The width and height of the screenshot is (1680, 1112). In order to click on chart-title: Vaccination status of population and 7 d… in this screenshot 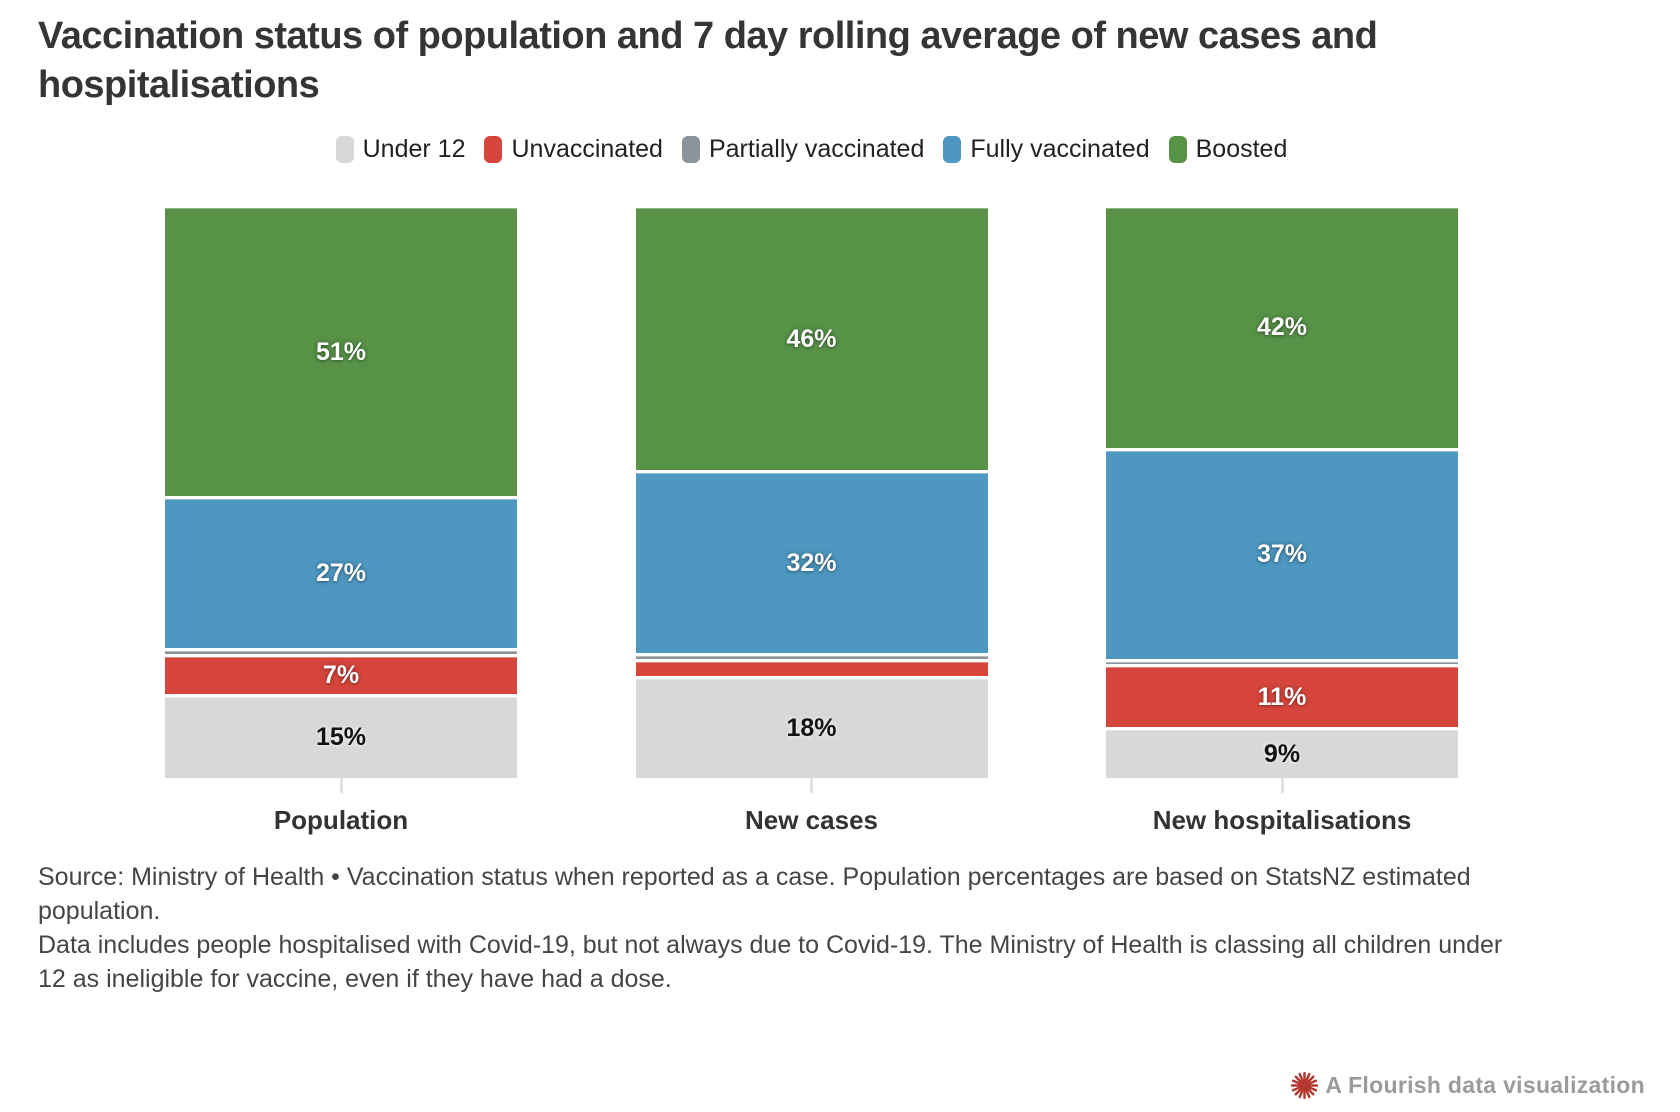, I will do `click(708, 60)`.